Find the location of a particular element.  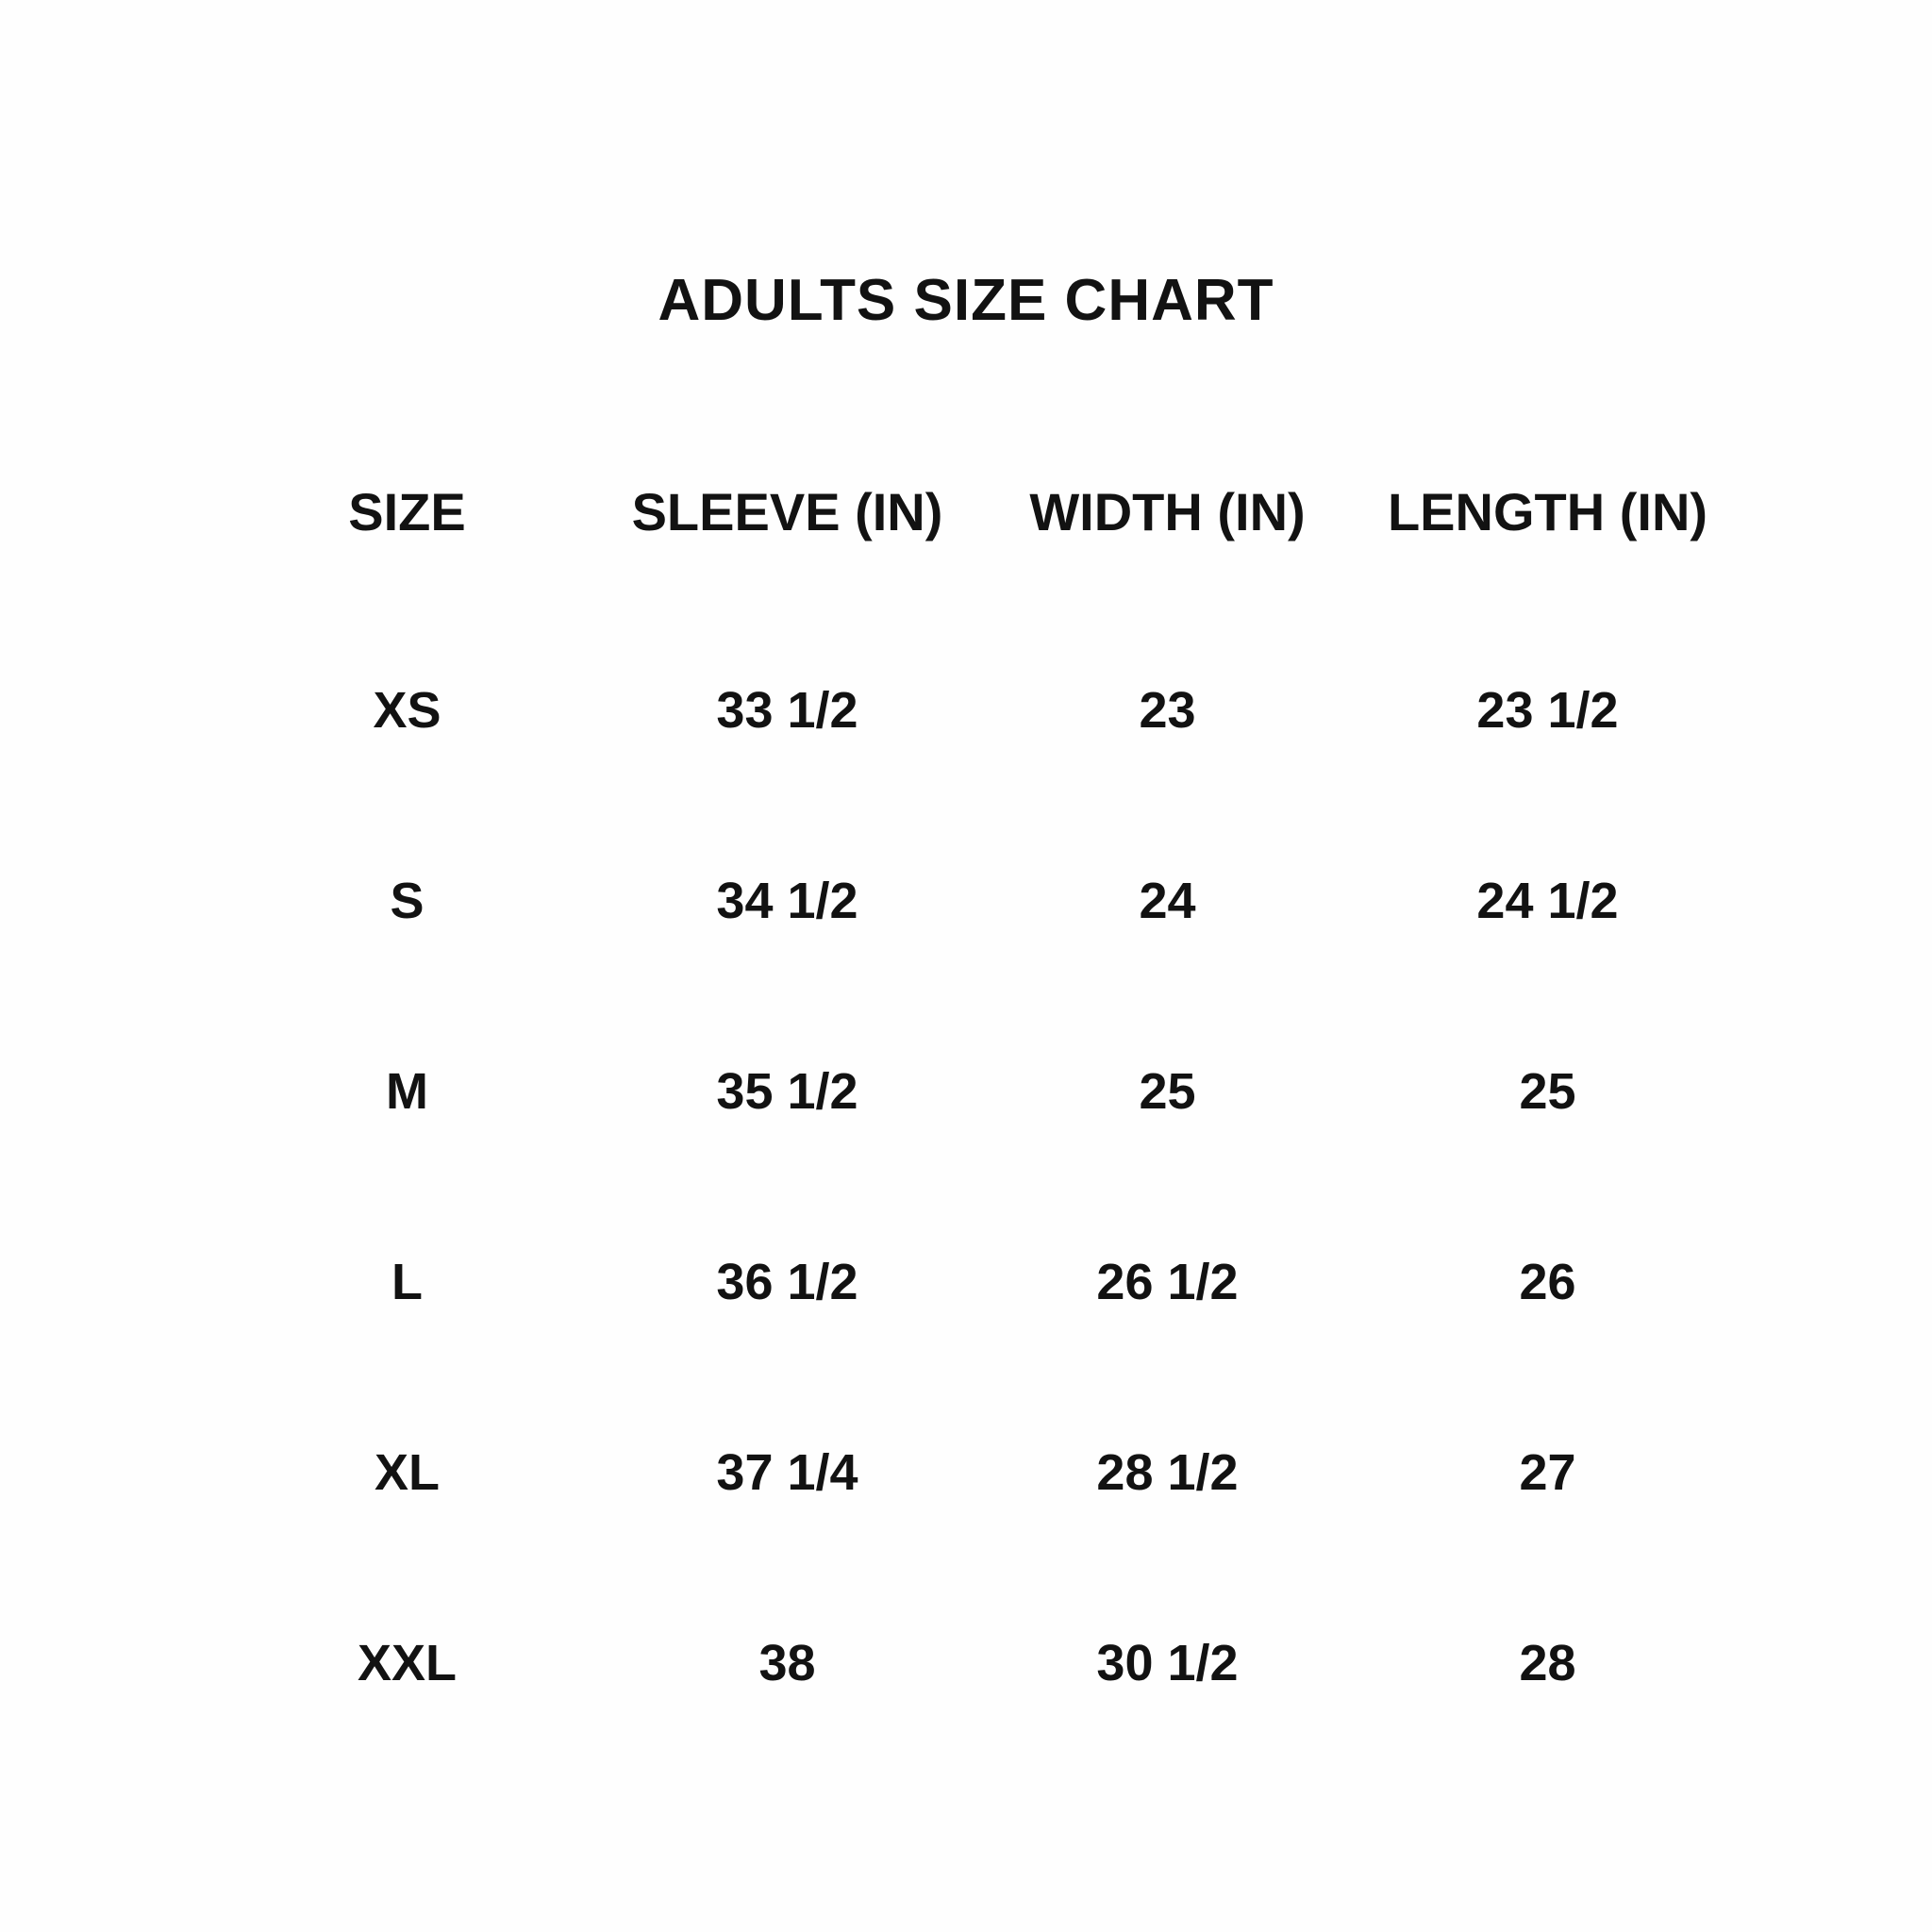

column-header-sleeve: SLEEVE (IN) is located at coordinates (787, 512).